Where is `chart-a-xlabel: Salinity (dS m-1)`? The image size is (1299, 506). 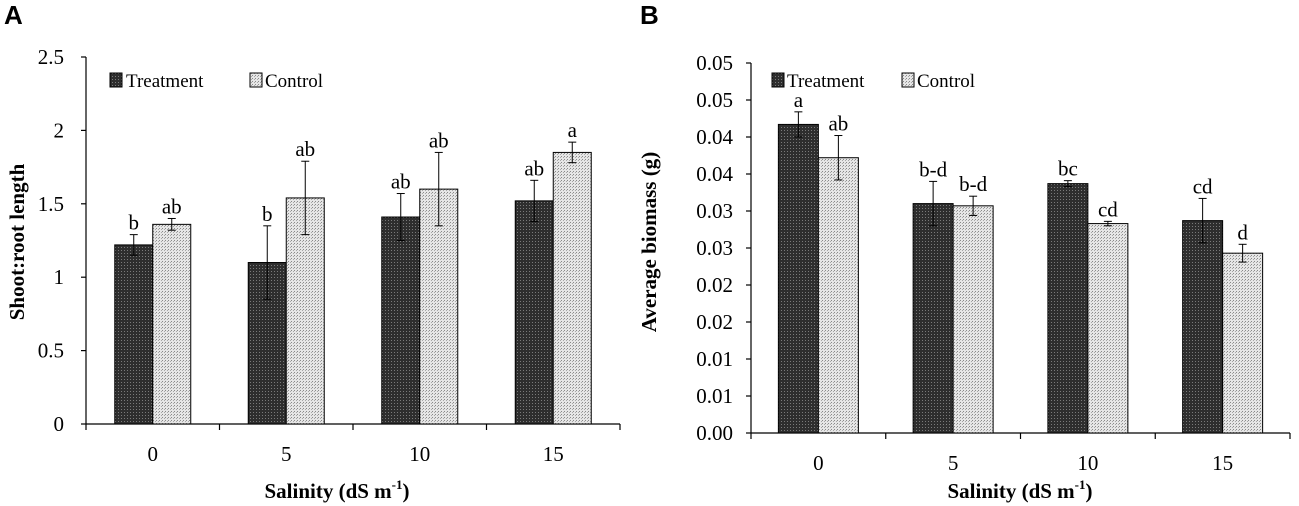
chart-a-xlabel: Salinity (dS m-1) is located at coordinates (336, 490).